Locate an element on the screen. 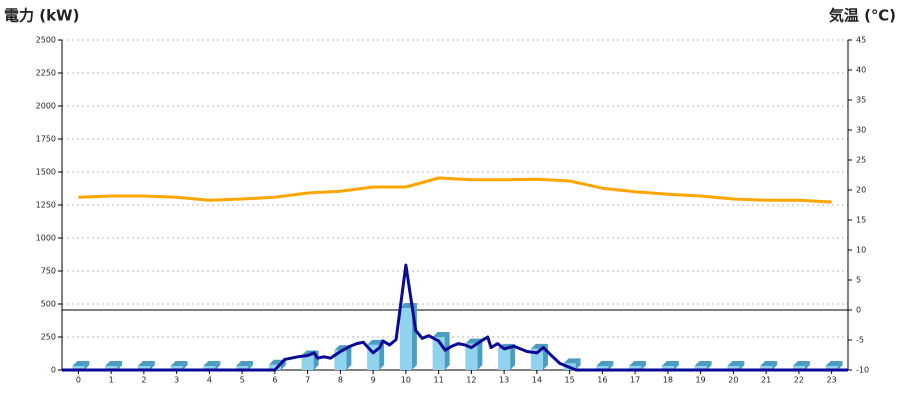 Image resolution: width=900 pixels, height=400 pixels. x-tick-label: 9 is located at coordinates (373, 380).